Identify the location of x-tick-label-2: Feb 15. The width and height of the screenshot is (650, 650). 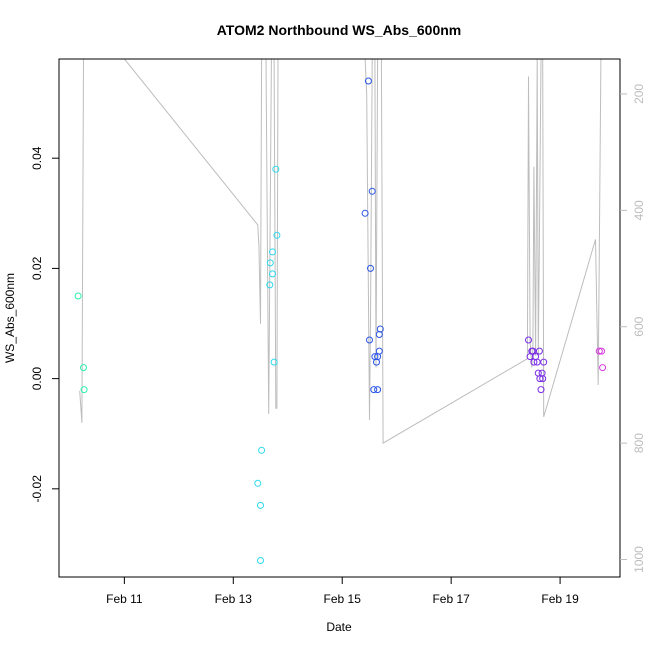
(343, 599).